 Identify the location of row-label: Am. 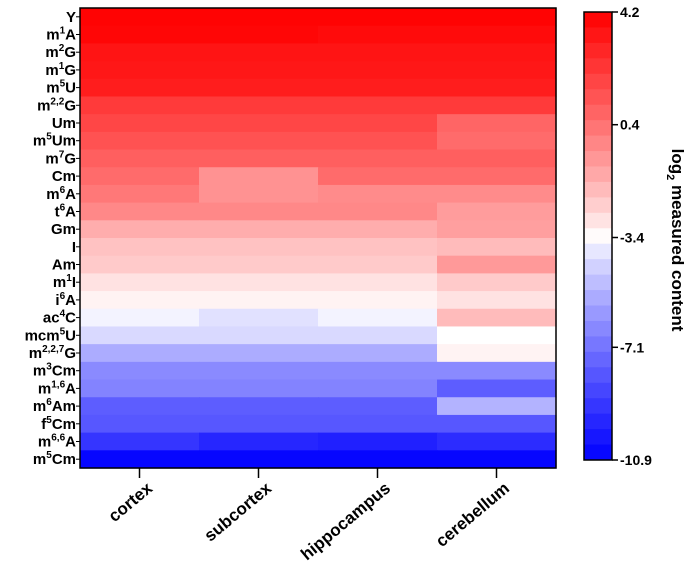
(64, 265).